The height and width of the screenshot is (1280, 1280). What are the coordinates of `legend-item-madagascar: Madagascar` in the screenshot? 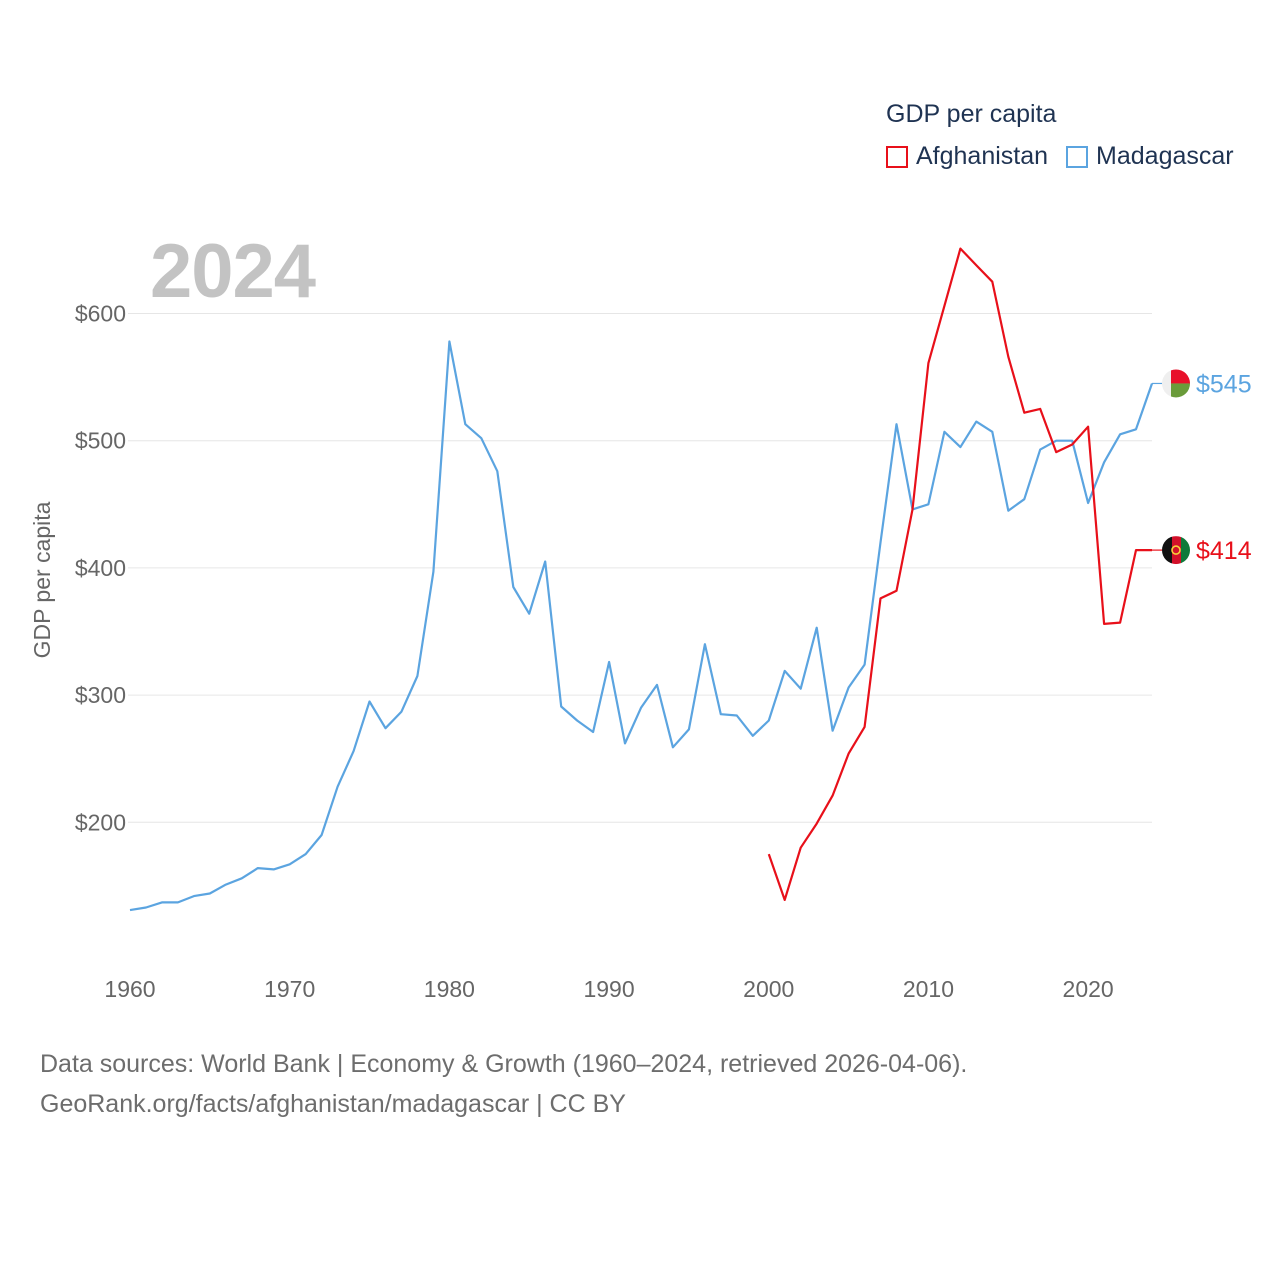 It's located at (1150, 156).